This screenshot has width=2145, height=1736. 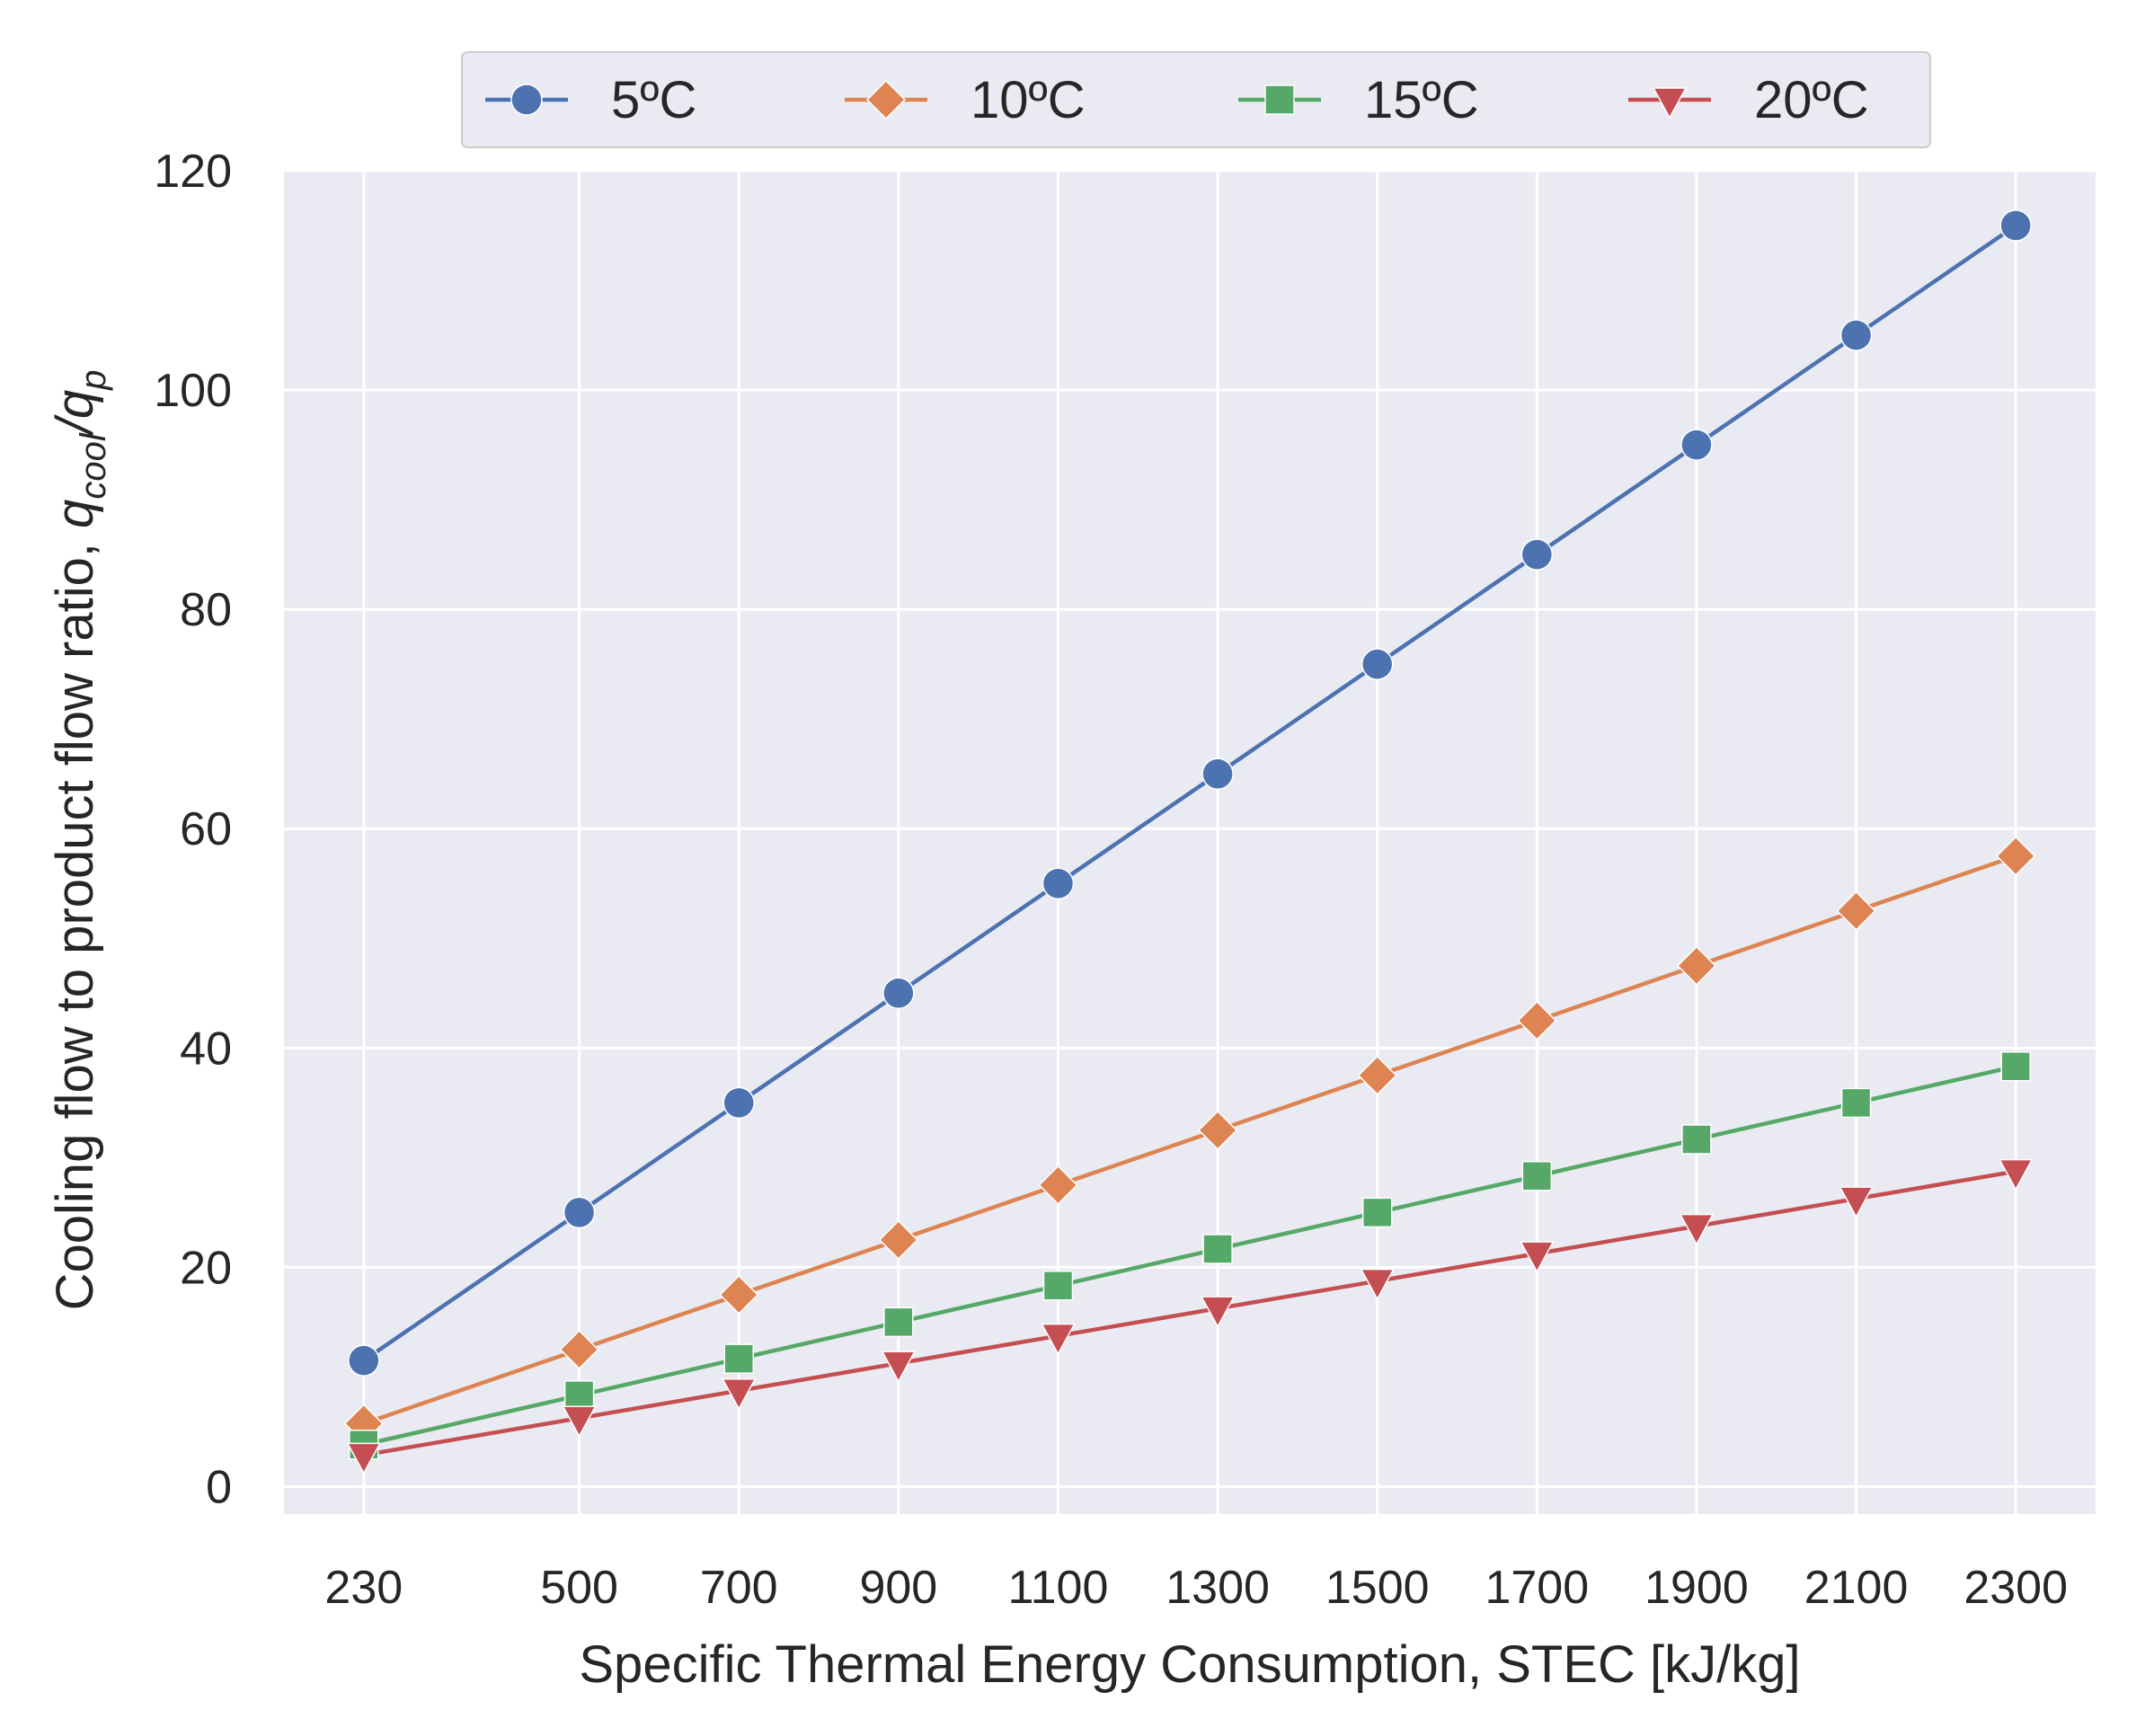 I want to click on x-tick-label: 900, so click(x=898, y=1588).